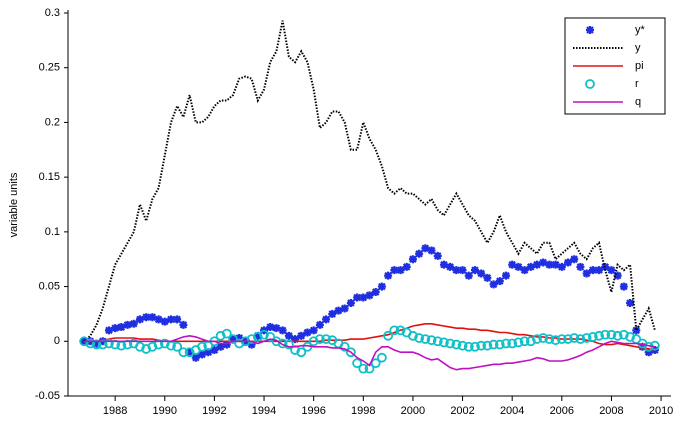 The height and width of the screenshot is (433, 673). I want to click on legend: y* y pi rq, so click(615, 66).